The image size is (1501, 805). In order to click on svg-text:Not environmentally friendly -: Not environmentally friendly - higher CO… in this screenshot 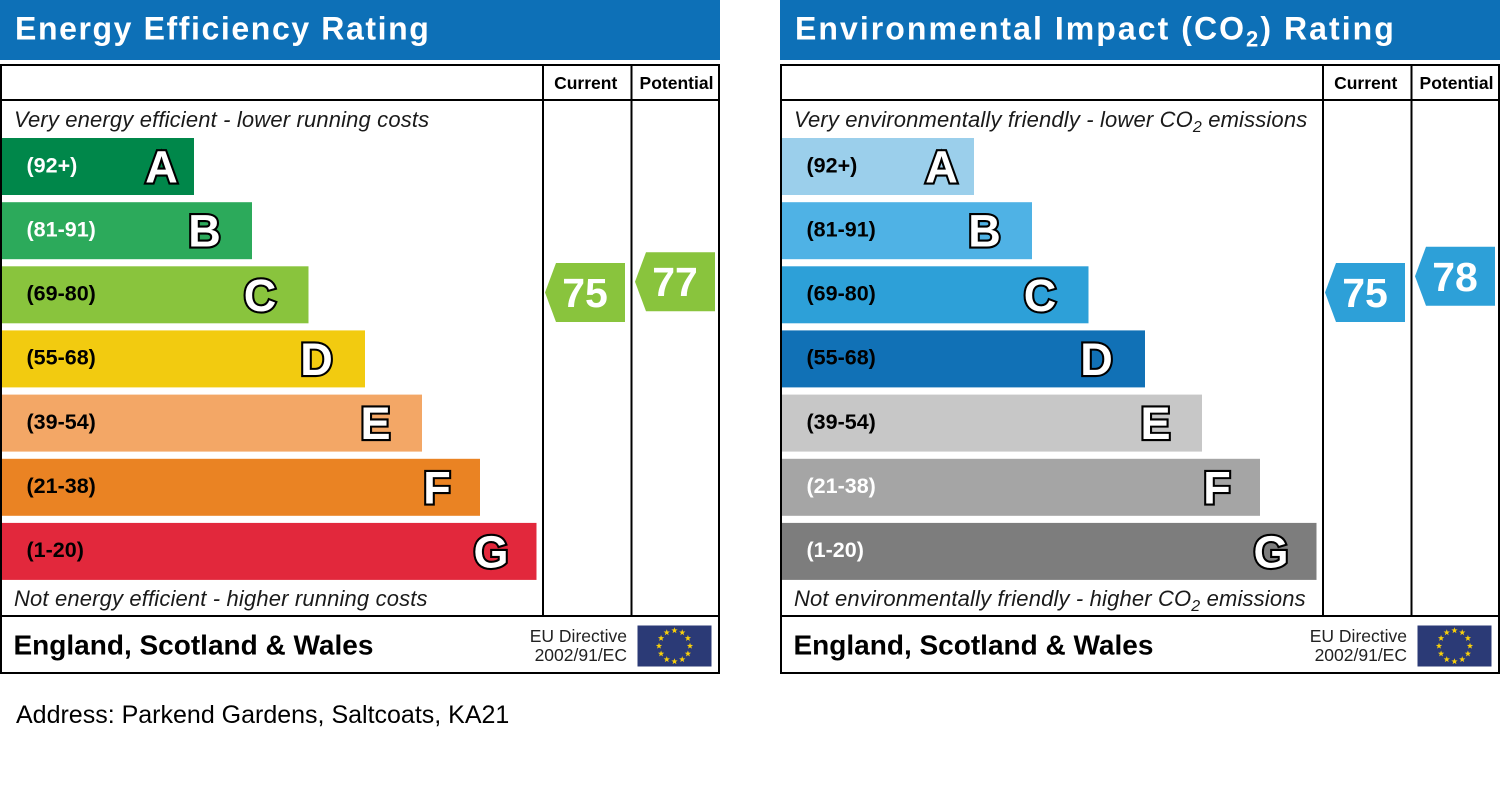, I will do `click(1050, 600)`.